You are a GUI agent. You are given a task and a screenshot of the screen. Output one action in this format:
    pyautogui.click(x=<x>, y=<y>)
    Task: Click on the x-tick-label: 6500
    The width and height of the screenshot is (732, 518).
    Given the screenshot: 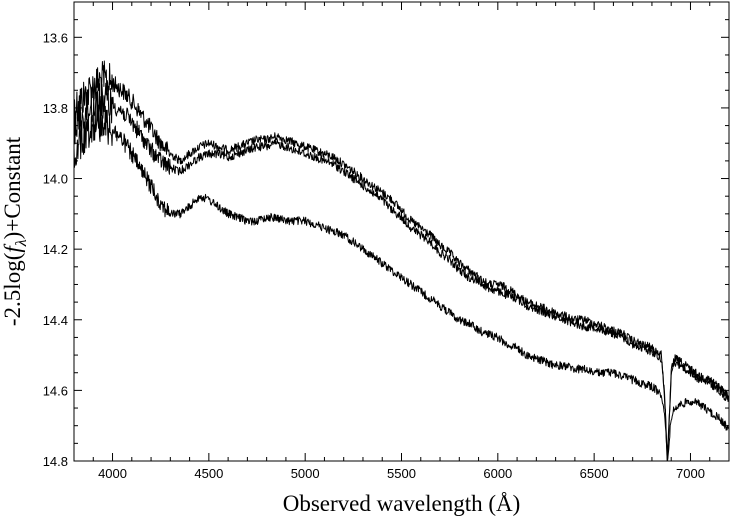 What is the action you would take?
    pyautogui.click(x=594, y=473)
    